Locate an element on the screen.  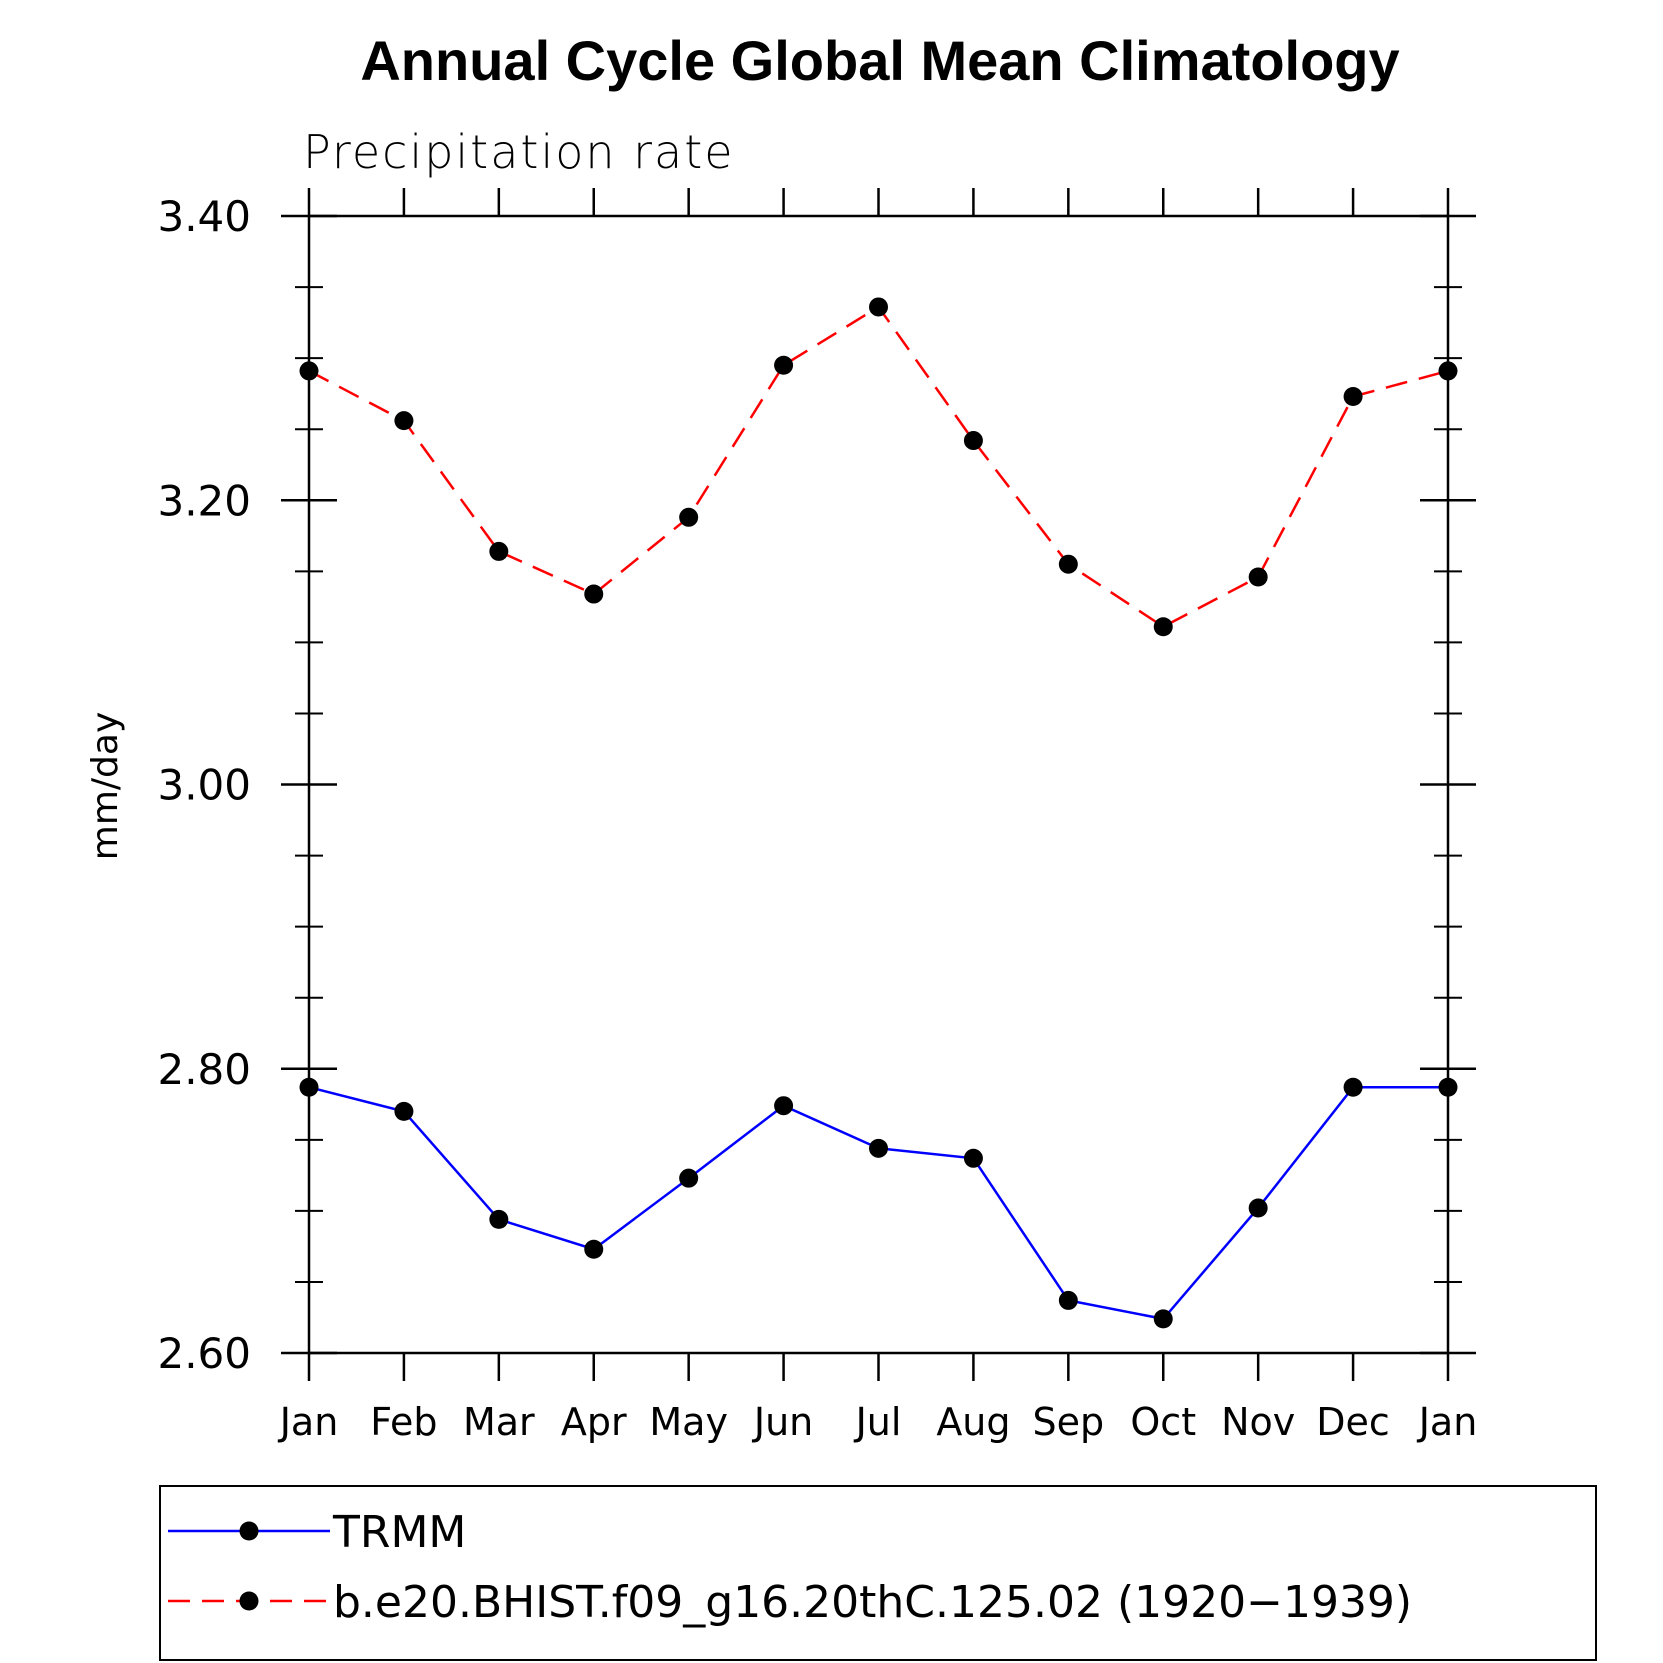
x-tick-label: Jul is located at coordinates (878, 1422).